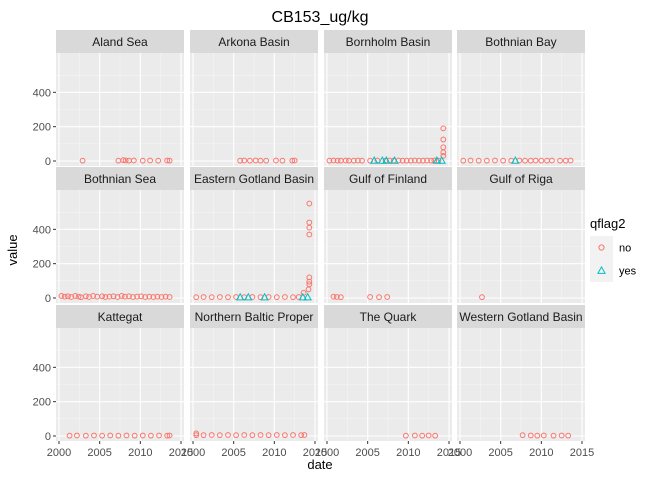  What do you see at coordinates (254, 98) in the screenshot?
I see `facet-panel-arkona-basin: Arkona Basin` at bounding box center [254, 98].